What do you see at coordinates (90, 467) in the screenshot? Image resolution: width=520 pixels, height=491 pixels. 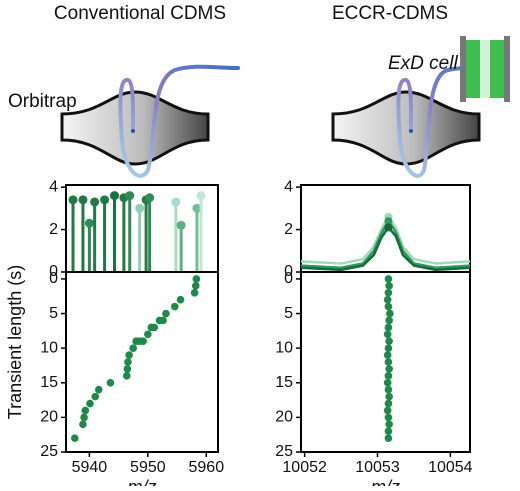 I see `x-tick-label: 5940` at bounding box center [90, 467].